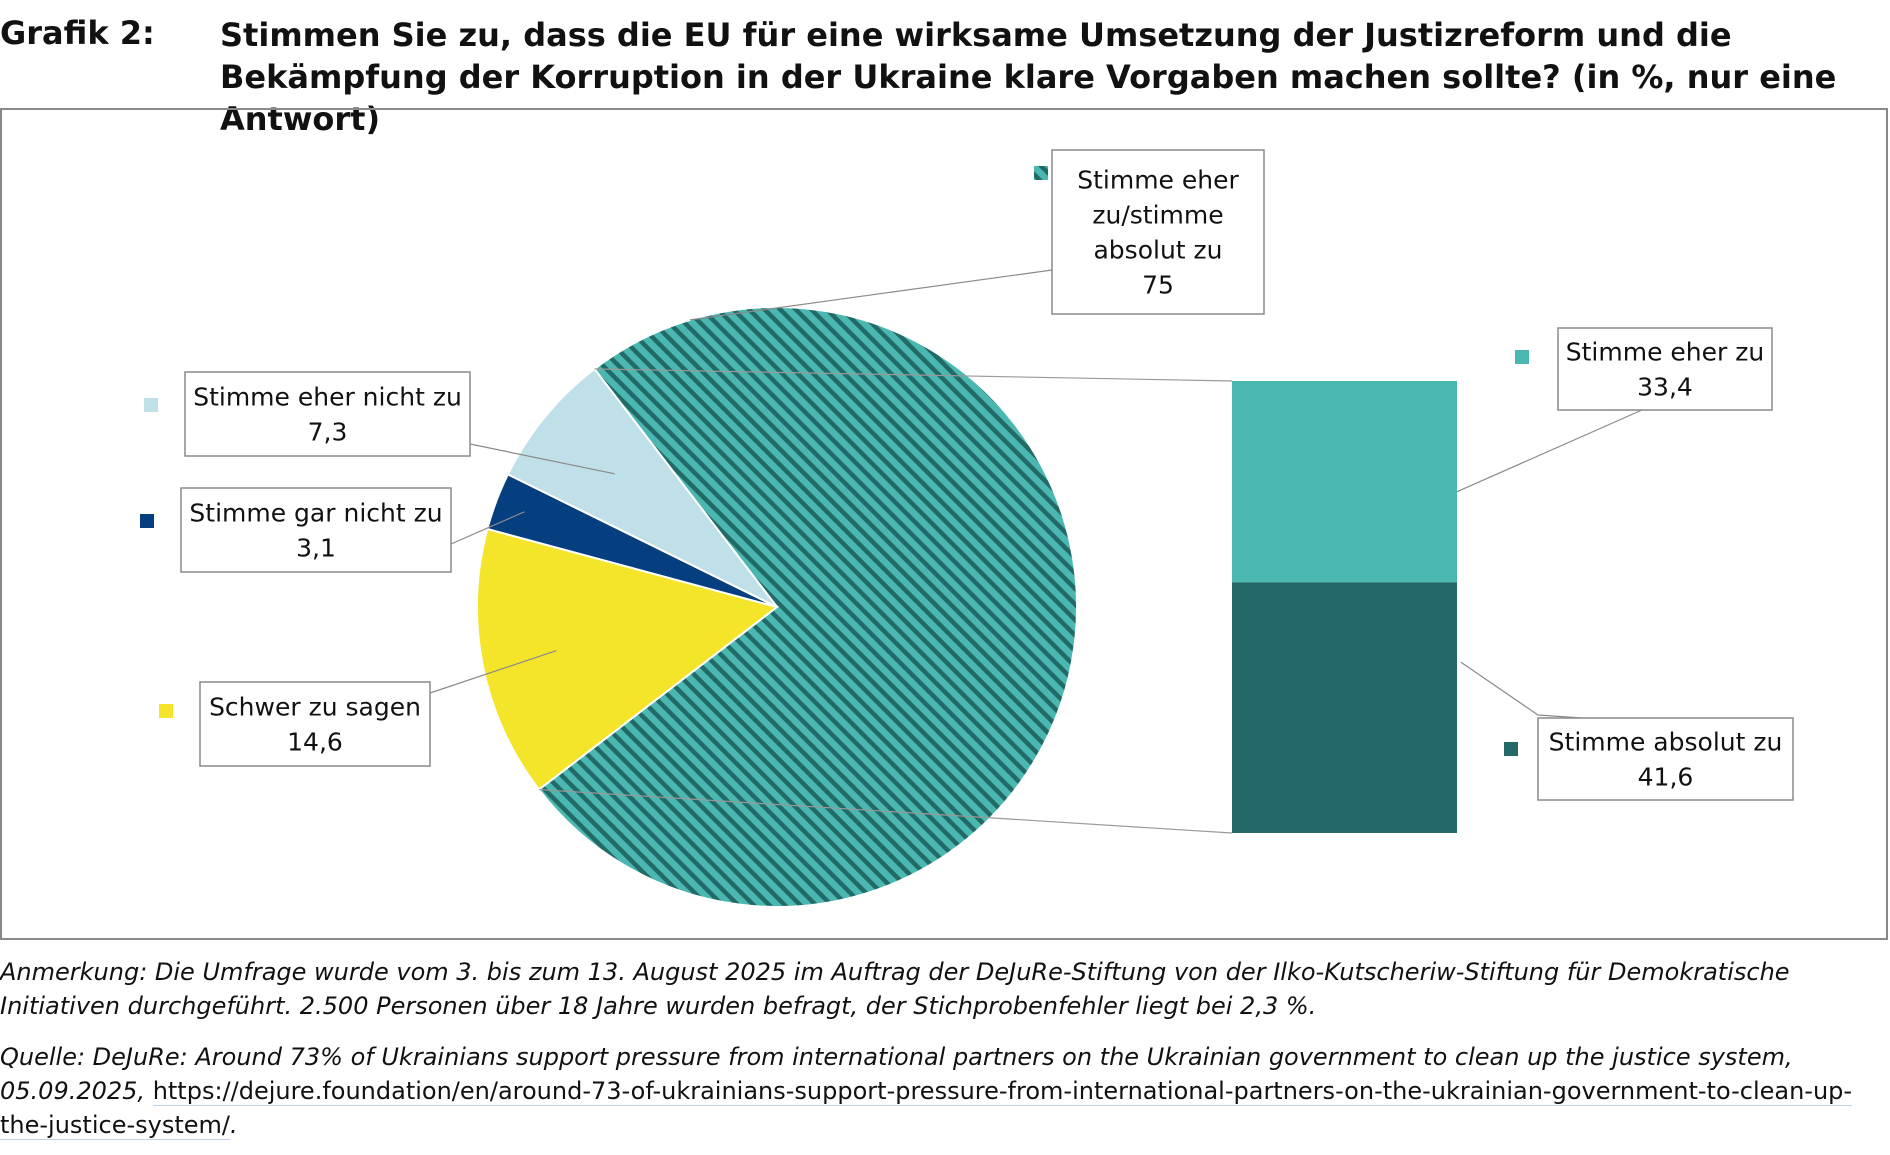 The width and height of the screenshot is (1890, 1155). Describe the element at coordinates (316, 548) in the screenshot. I see `data-label-value-stimme-gar-nicht-zu: 3,1` at that location.